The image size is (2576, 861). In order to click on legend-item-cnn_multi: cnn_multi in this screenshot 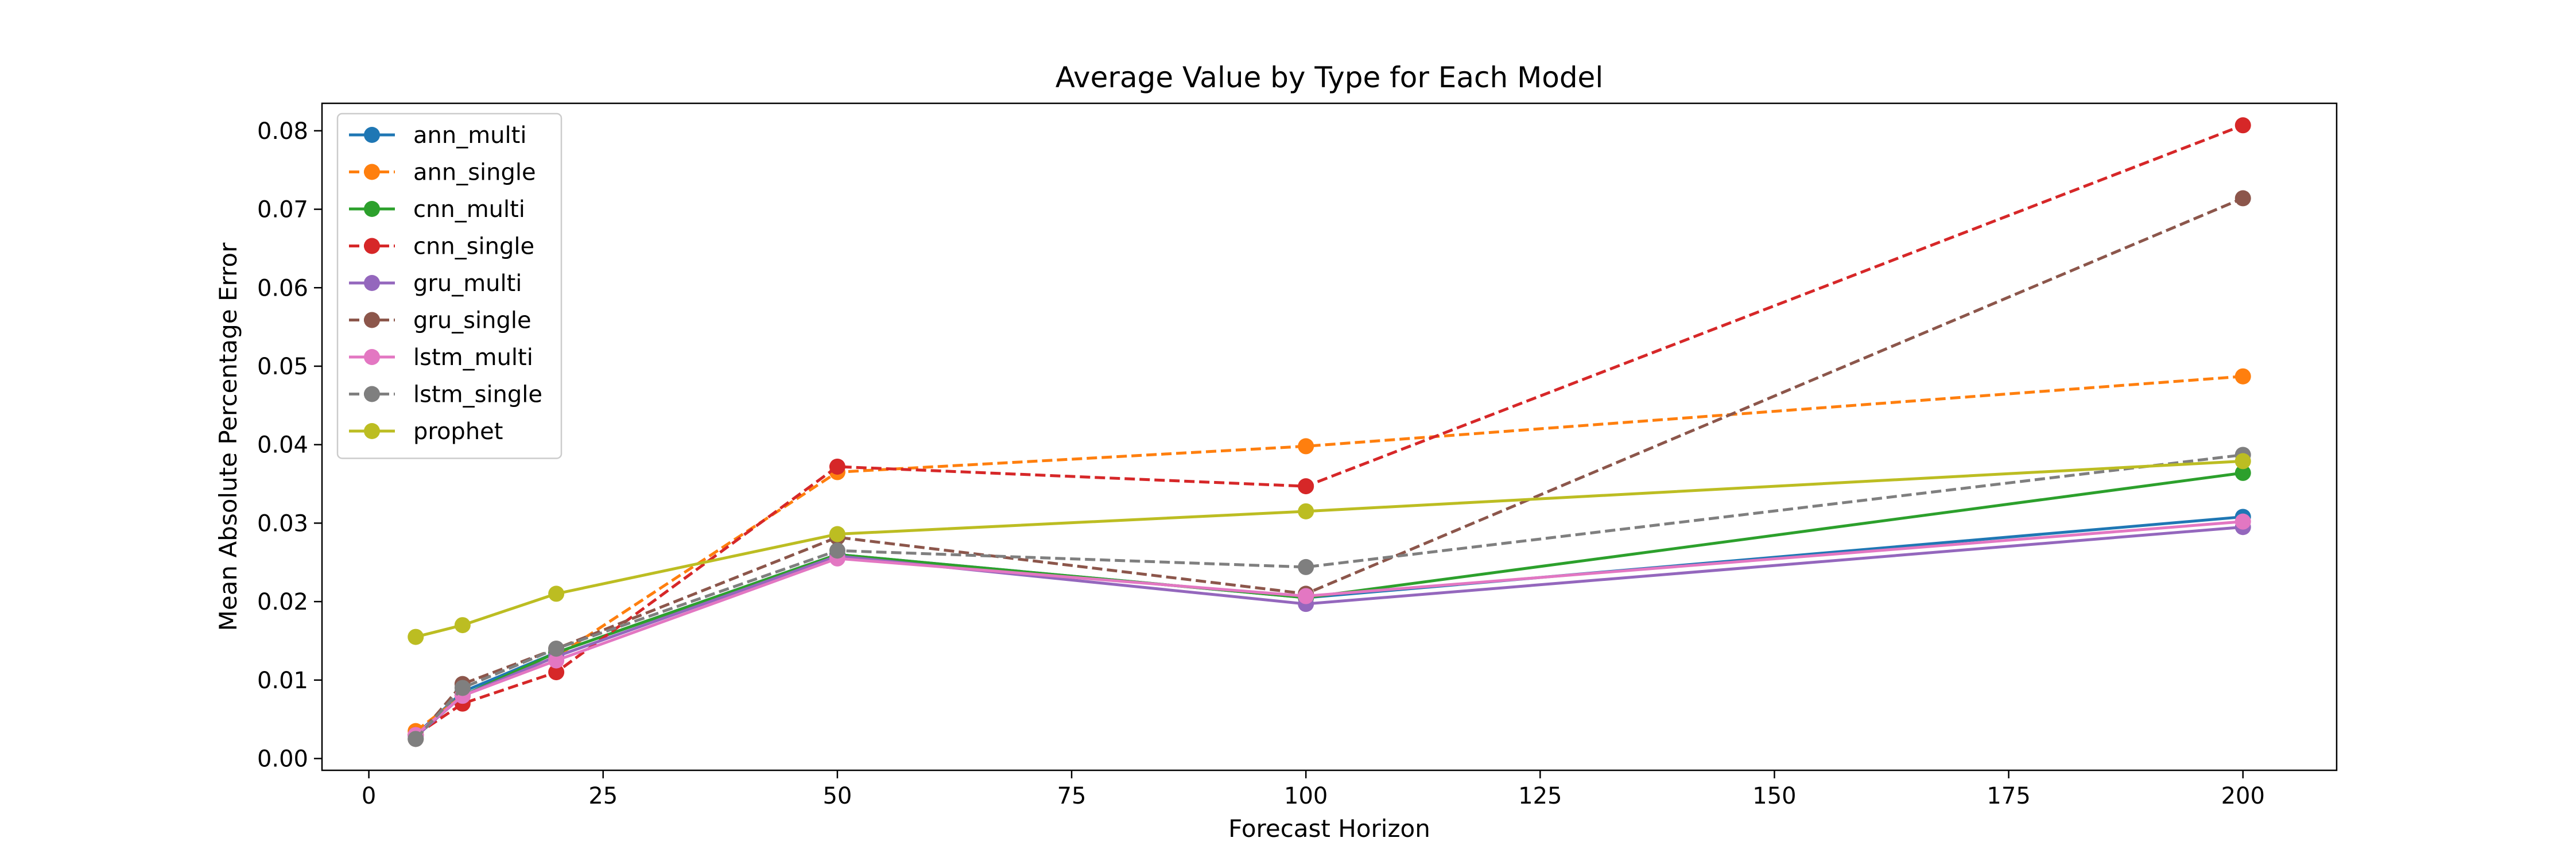, I will do `click(437, 209)`.